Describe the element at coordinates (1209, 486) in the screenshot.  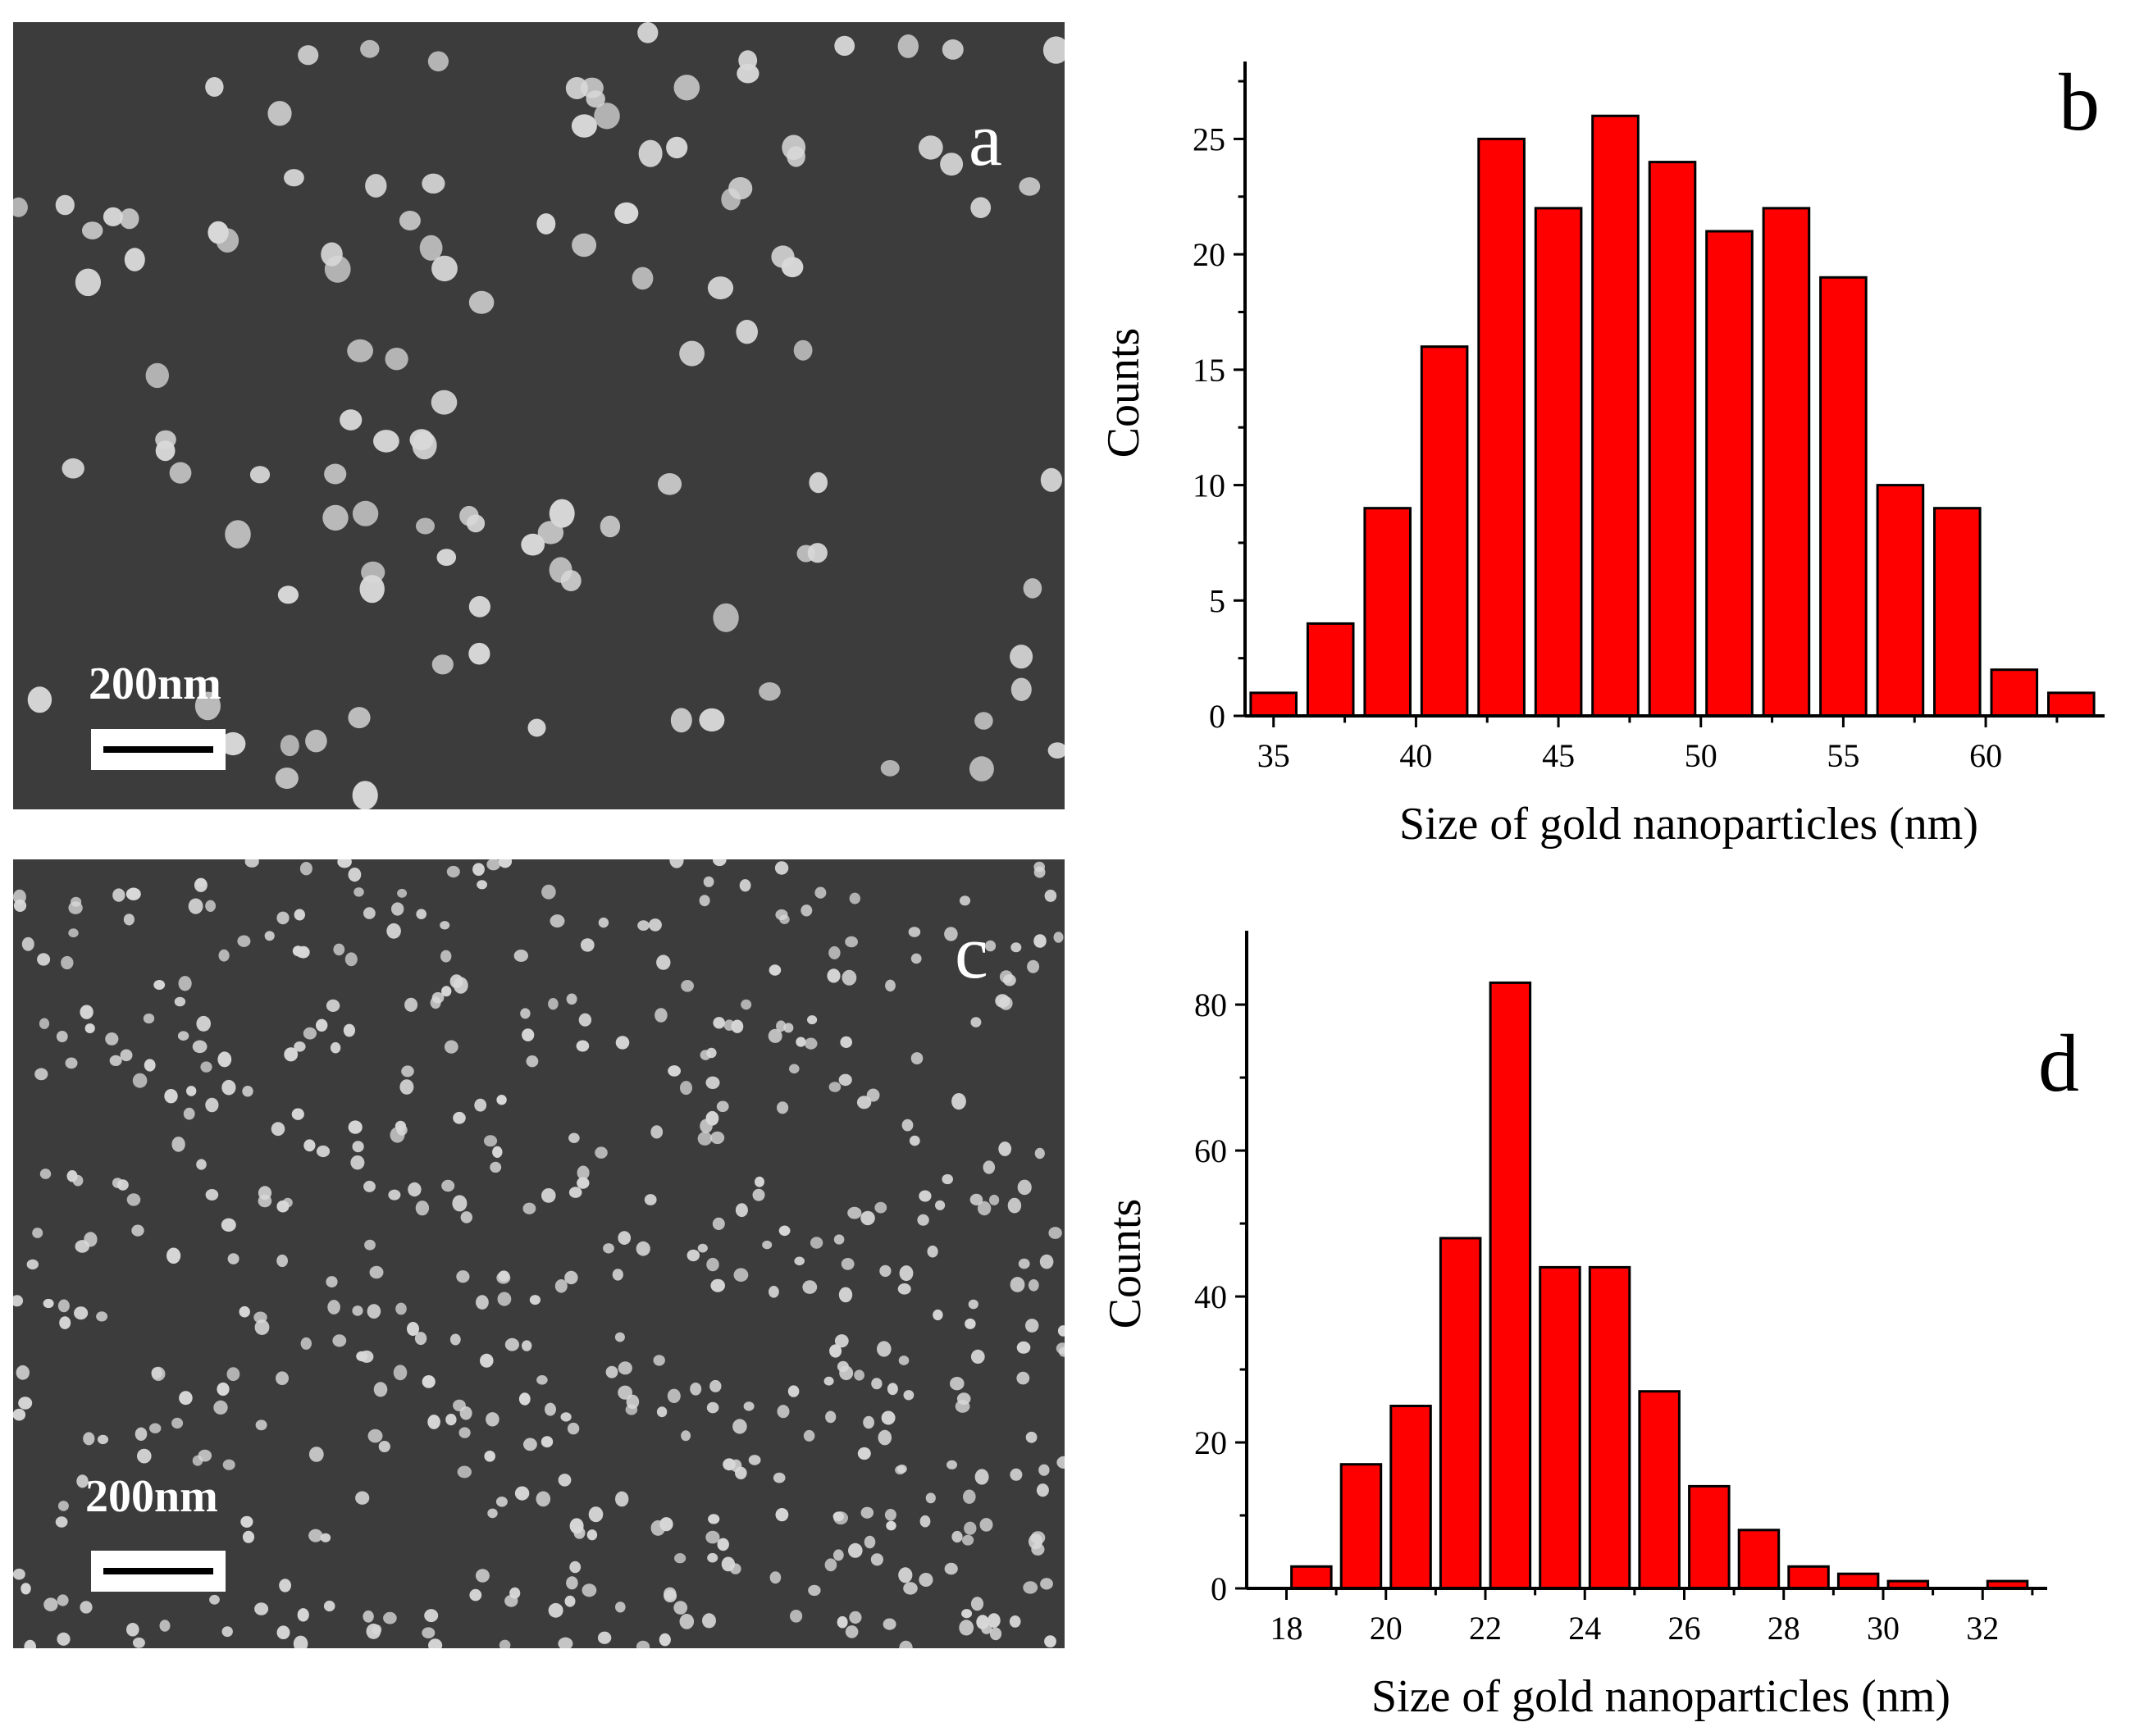
I see `y-tick-label-b: 10` at that location.